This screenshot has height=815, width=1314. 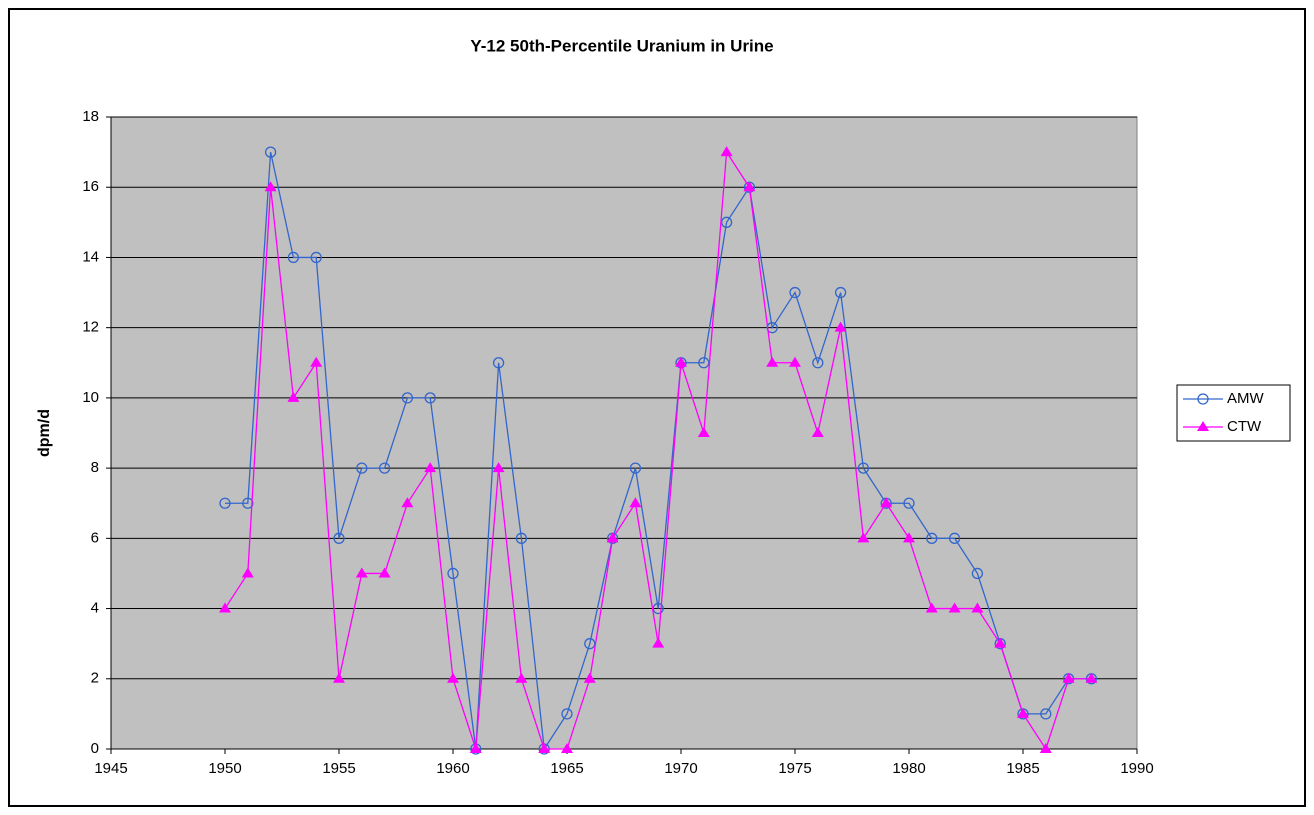 I want to click on x-tick-label: 1950, so click(x=224, y=768).